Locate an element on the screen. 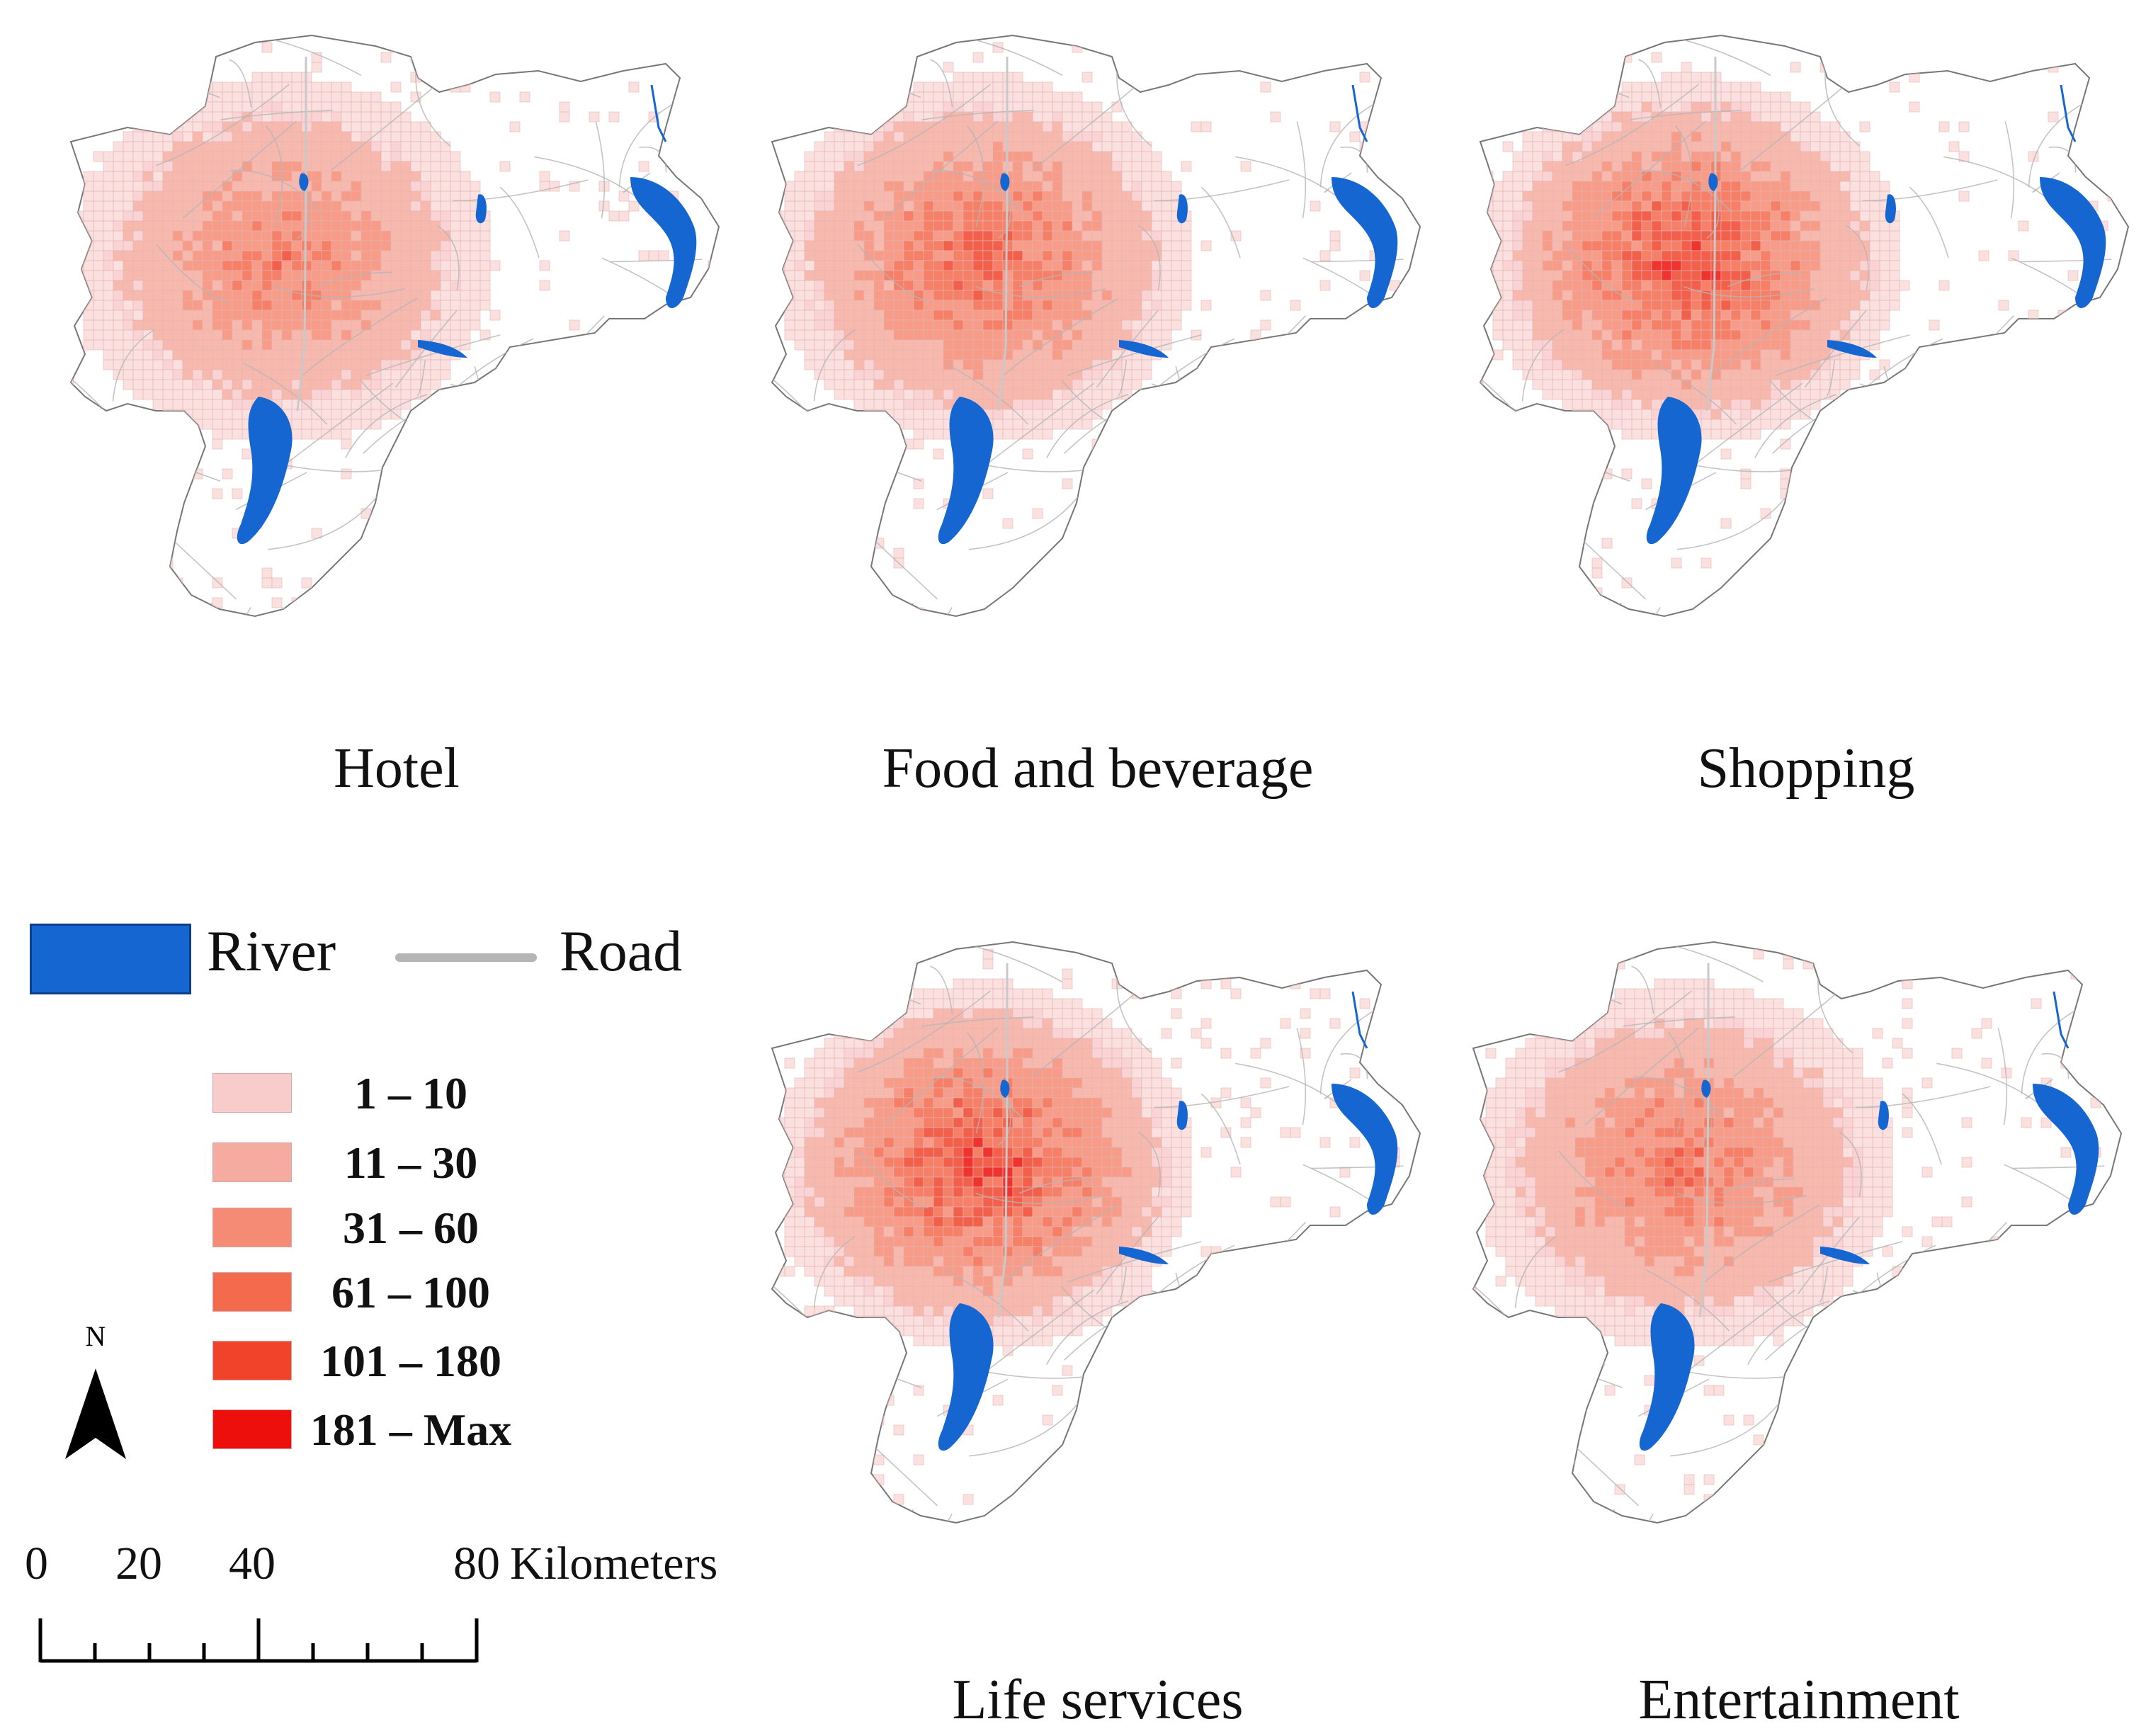 The width and height of the screenshot is (2146, 1736). map-panel-food-and-beverage is located at coordinates (1098, 368).